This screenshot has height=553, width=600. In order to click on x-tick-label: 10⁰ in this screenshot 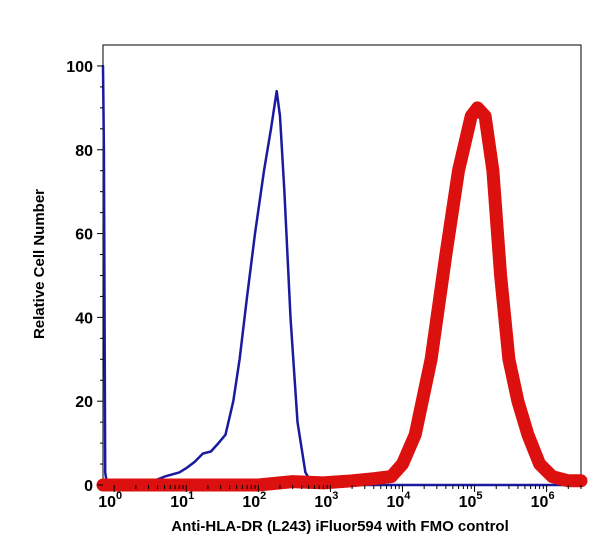, I will do `click(110, 500)`.